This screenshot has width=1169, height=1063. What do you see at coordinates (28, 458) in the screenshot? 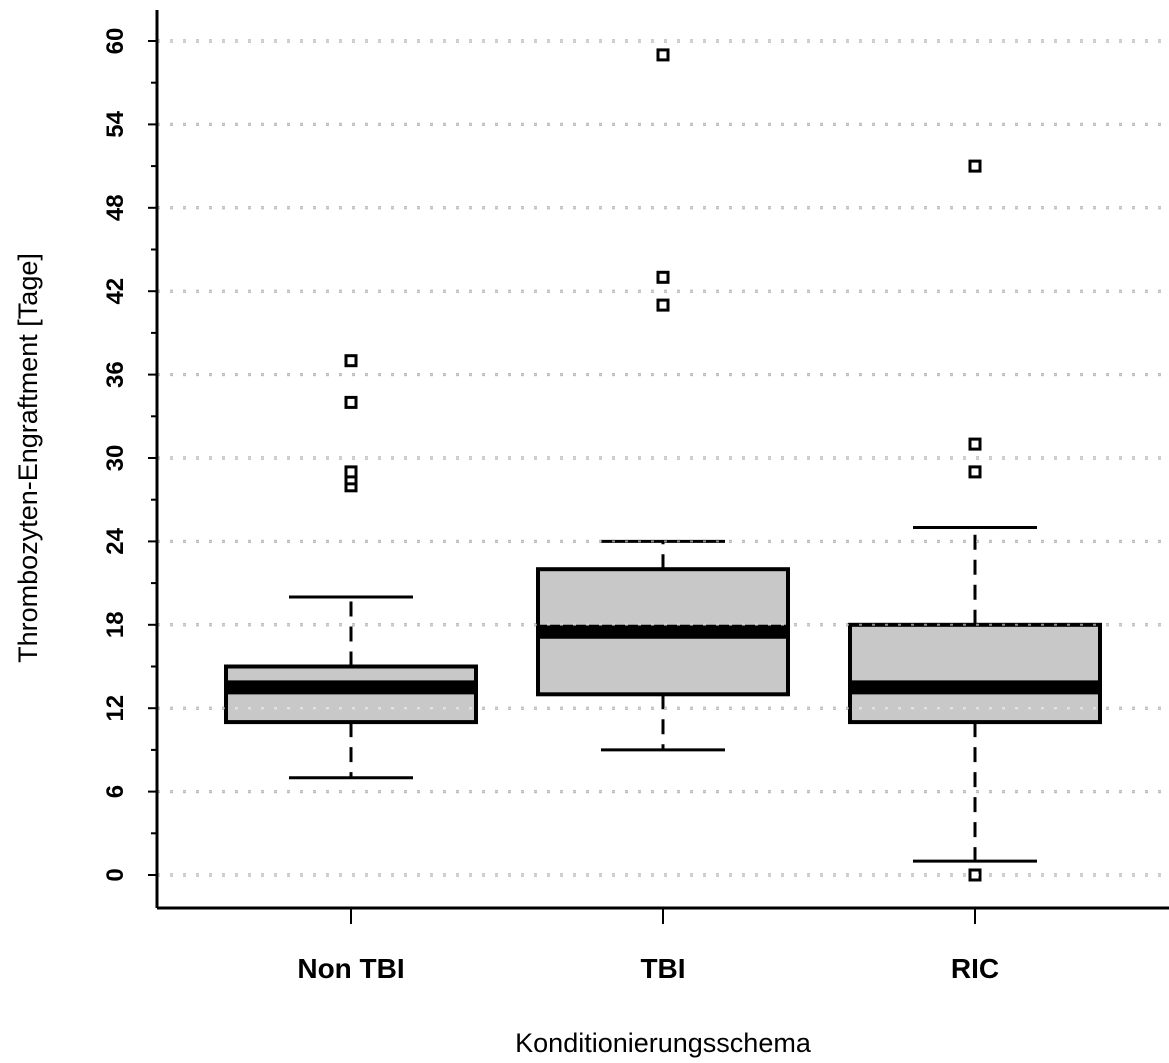
I see `y-axis-title: Thrombozyten-Engraftment [Tage]` at bounding box center [28, 458].